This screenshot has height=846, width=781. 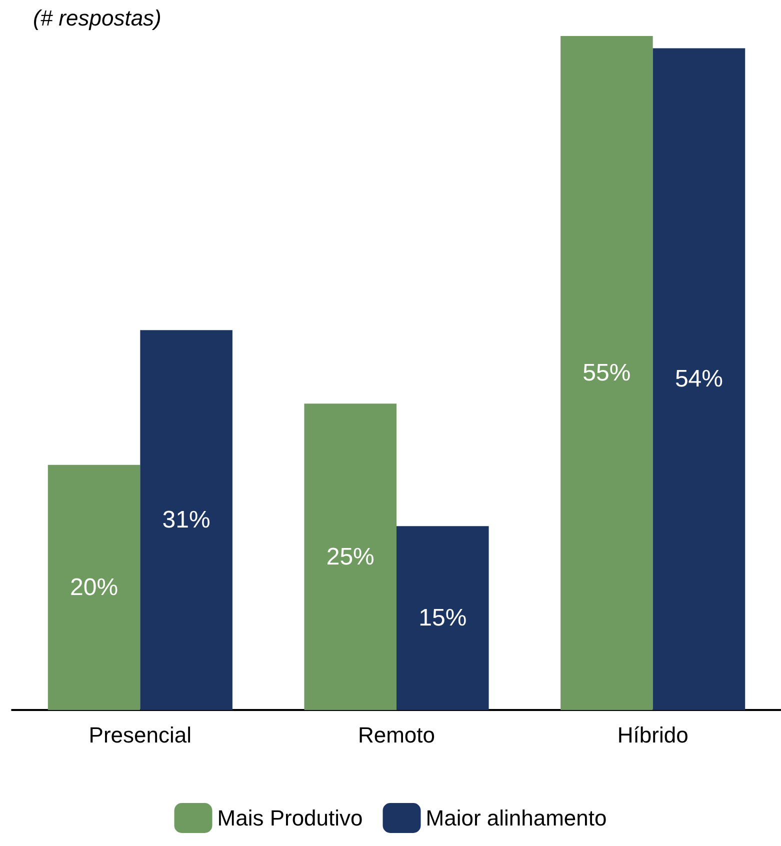 What do you see at coordinates (290, 818) in the screenshot?
I see `legend-label: Mais Produtivo` at bounding box center [290, 818].